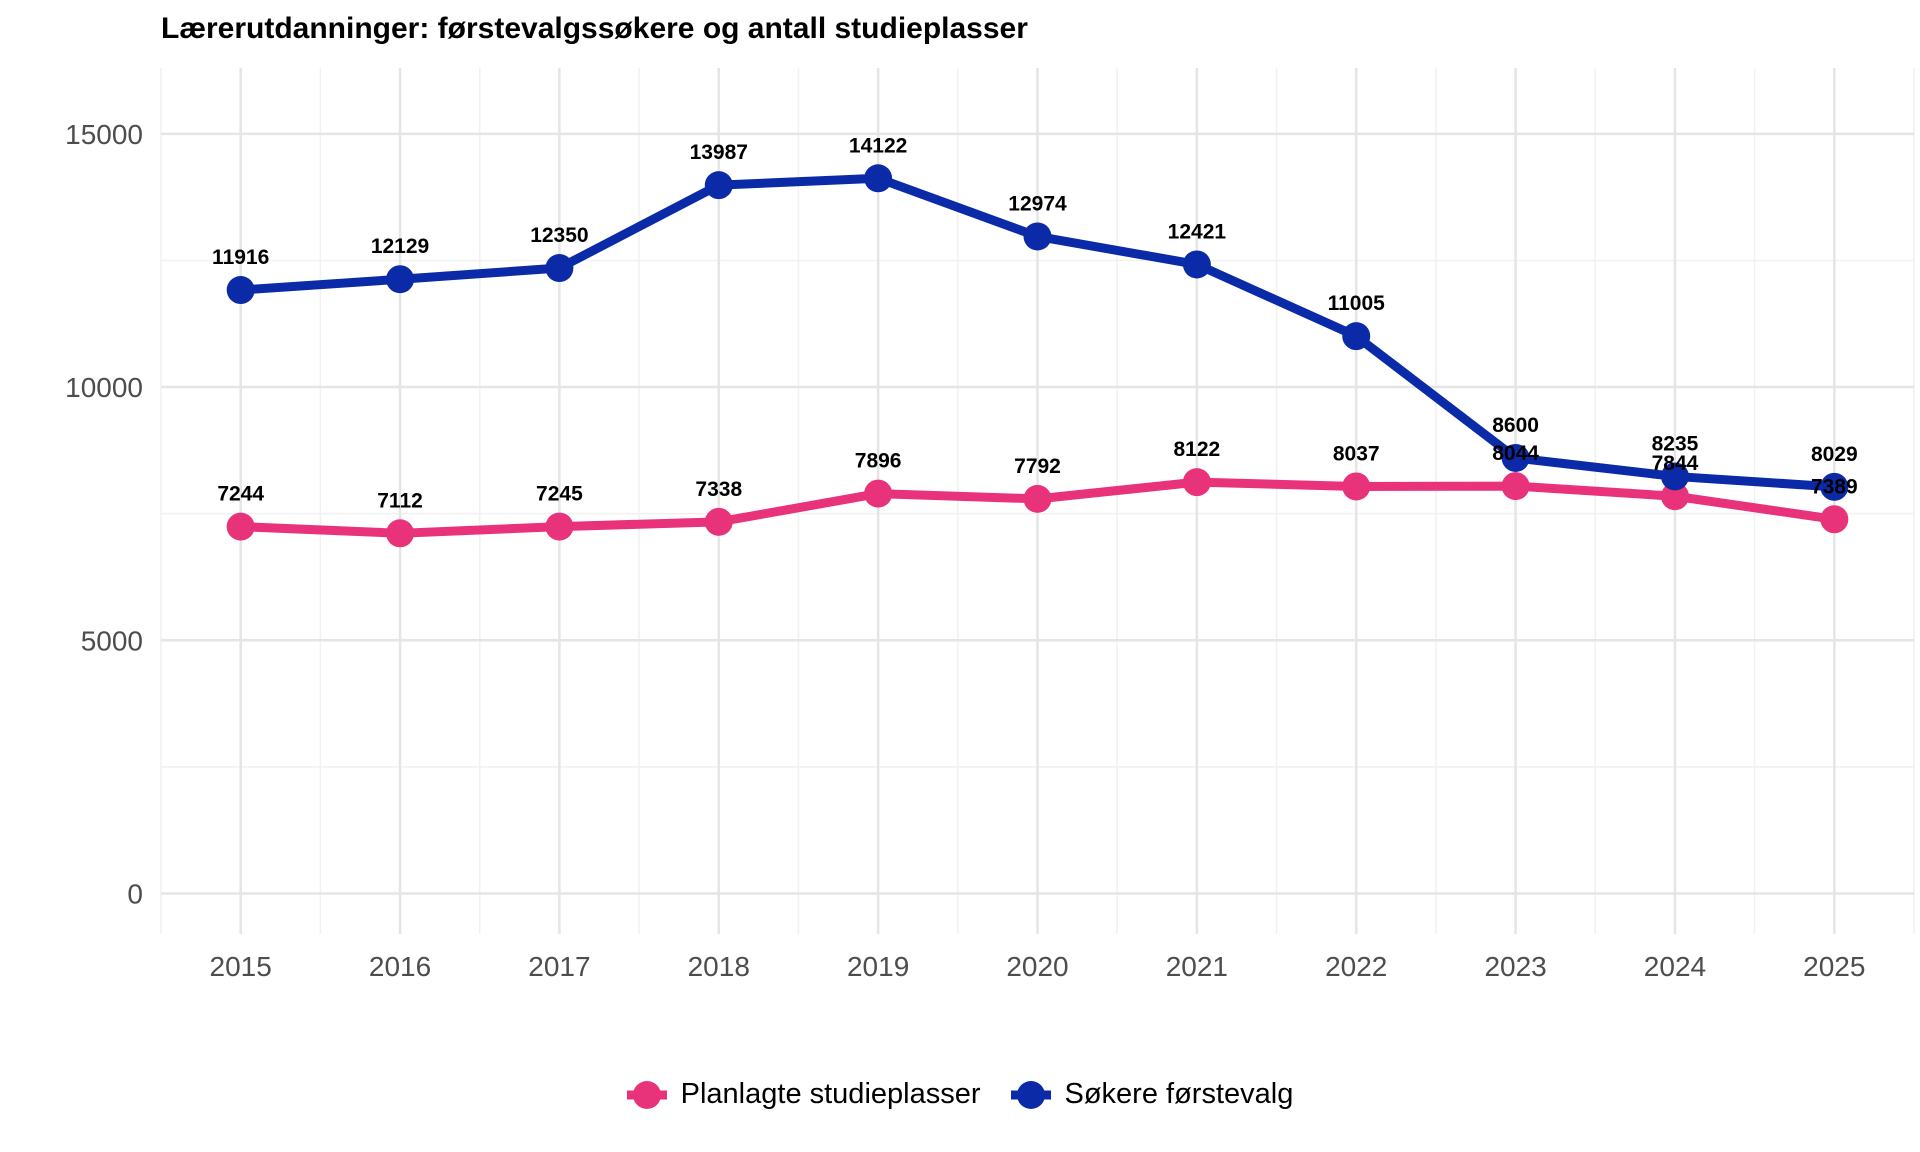  I want to click on x-tick-label: 2017, so click(559, 966).